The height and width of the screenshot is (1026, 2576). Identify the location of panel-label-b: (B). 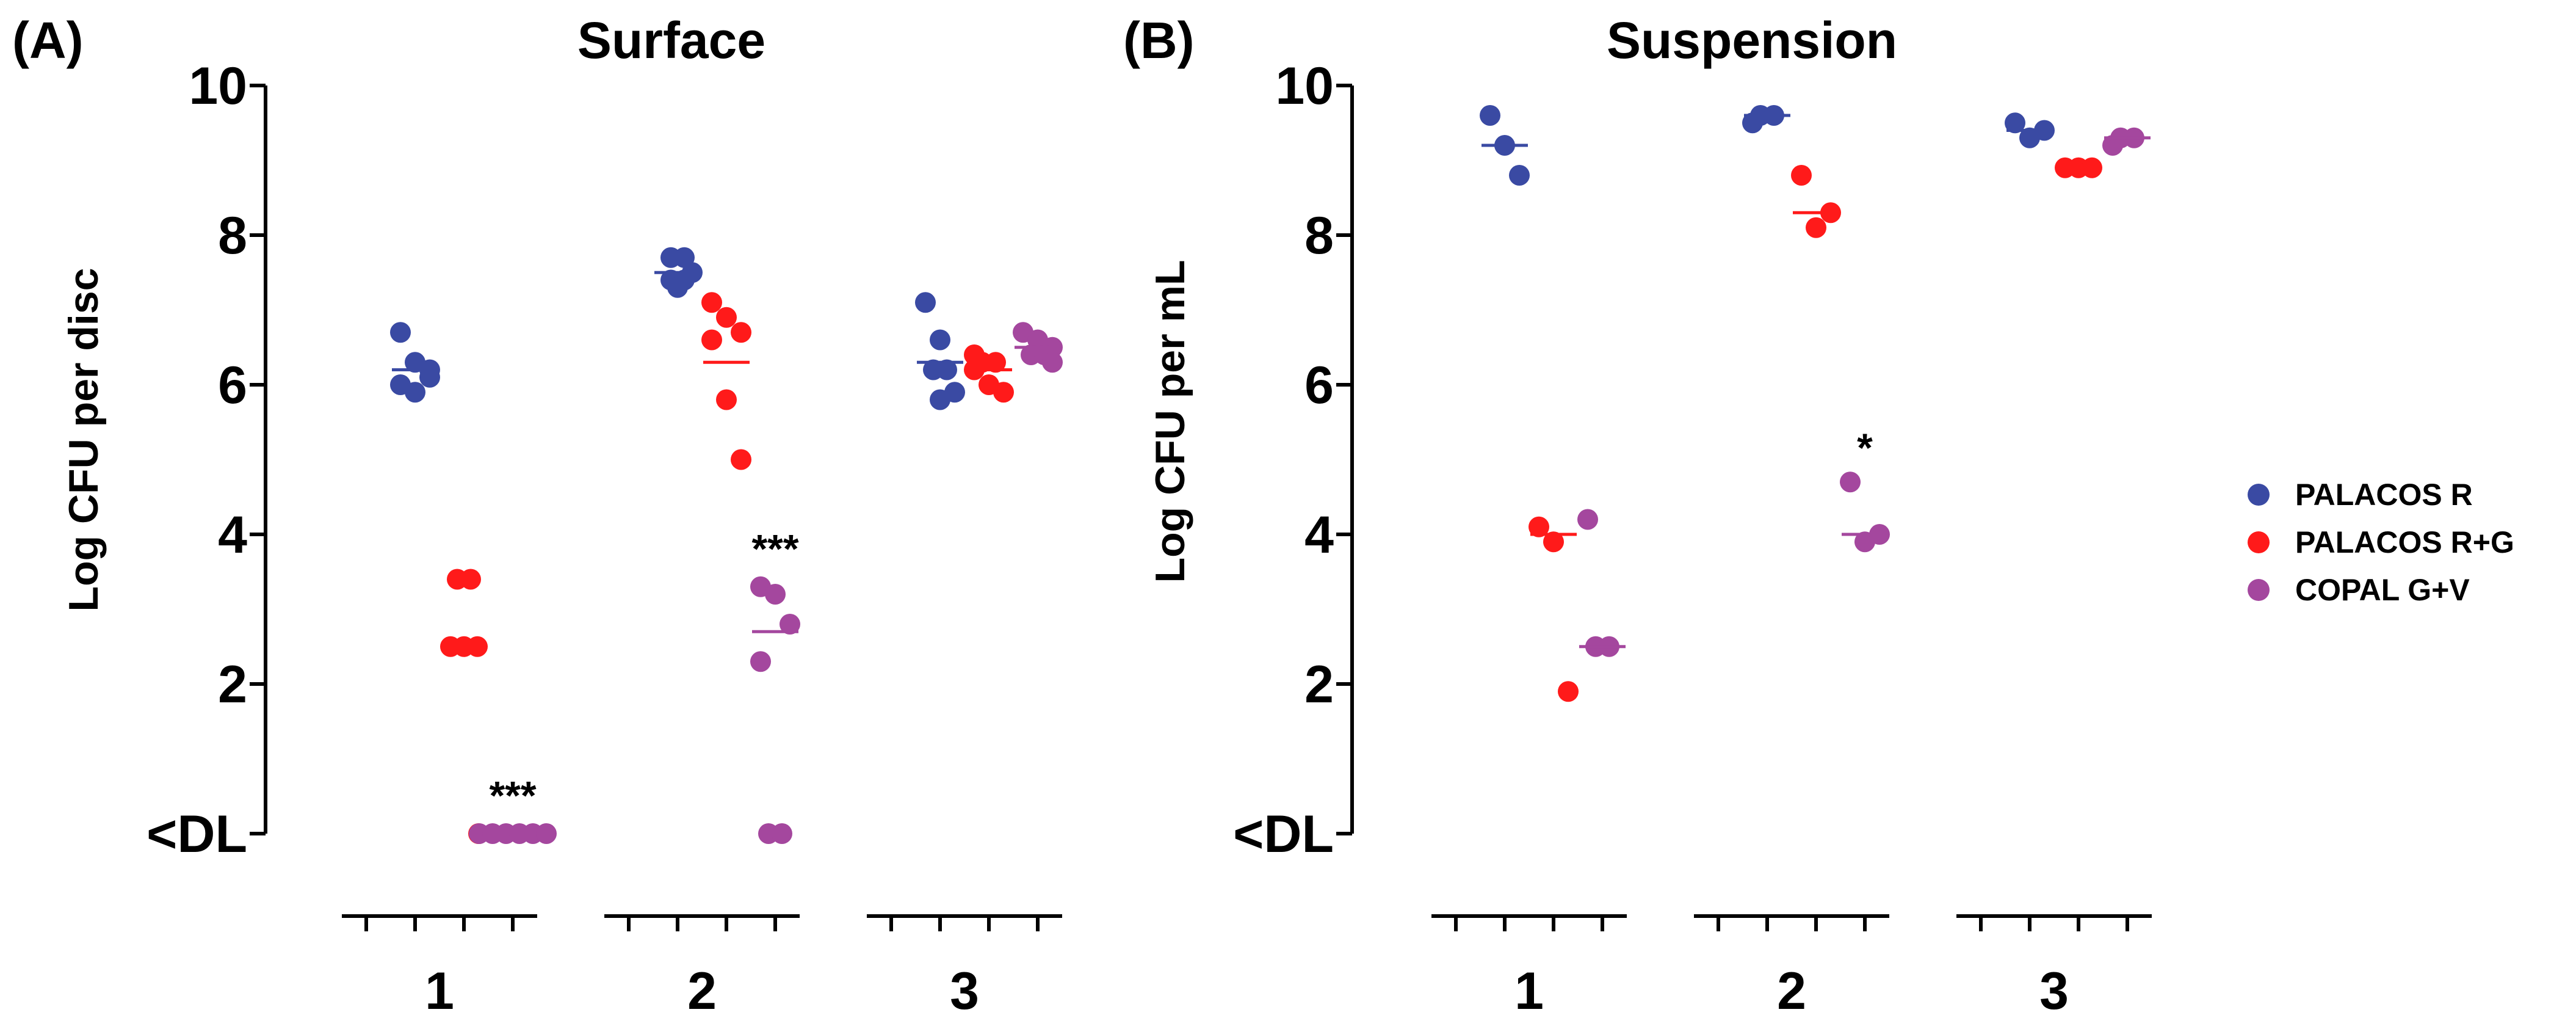
(1159, 40).